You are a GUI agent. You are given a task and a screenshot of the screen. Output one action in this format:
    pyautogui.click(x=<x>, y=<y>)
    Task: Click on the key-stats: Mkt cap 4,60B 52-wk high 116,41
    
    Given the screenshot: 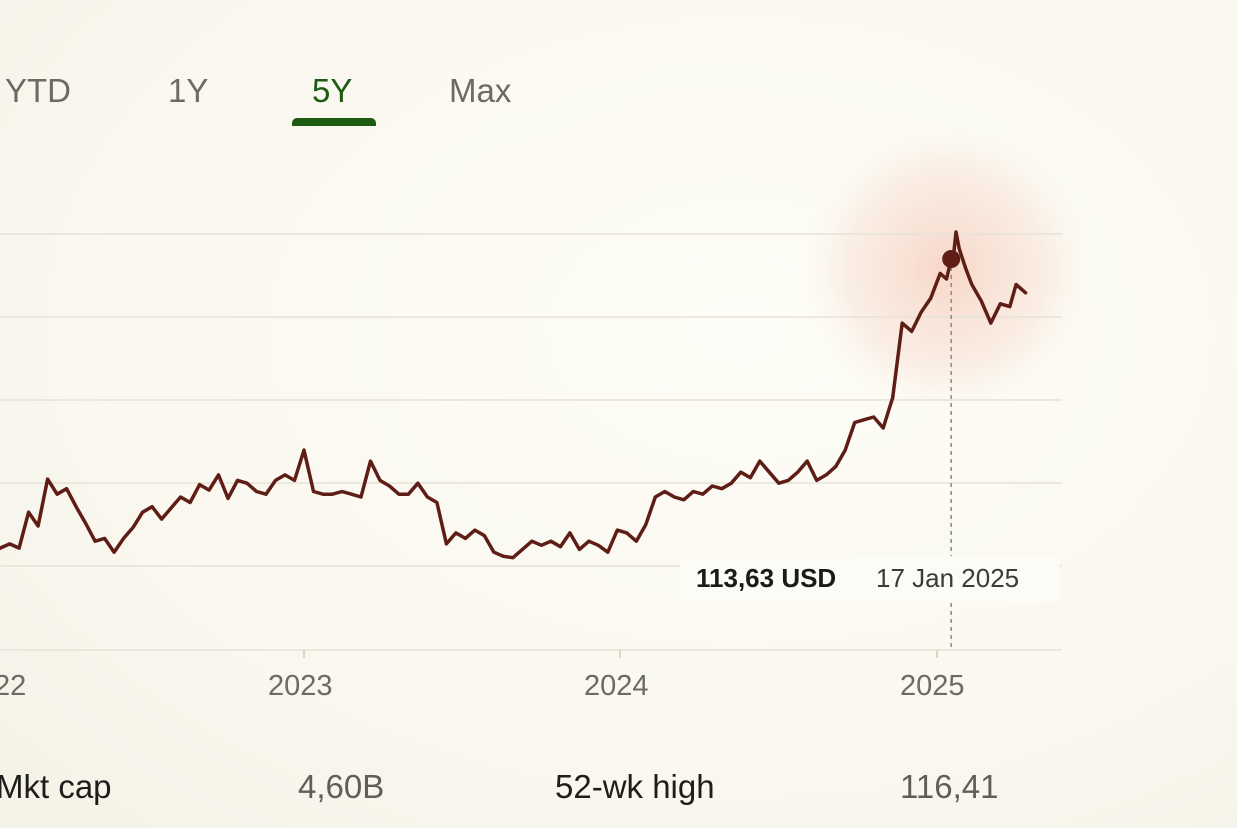 What is the action you would take?
    pyautogui.click(x=618, y=790)
    